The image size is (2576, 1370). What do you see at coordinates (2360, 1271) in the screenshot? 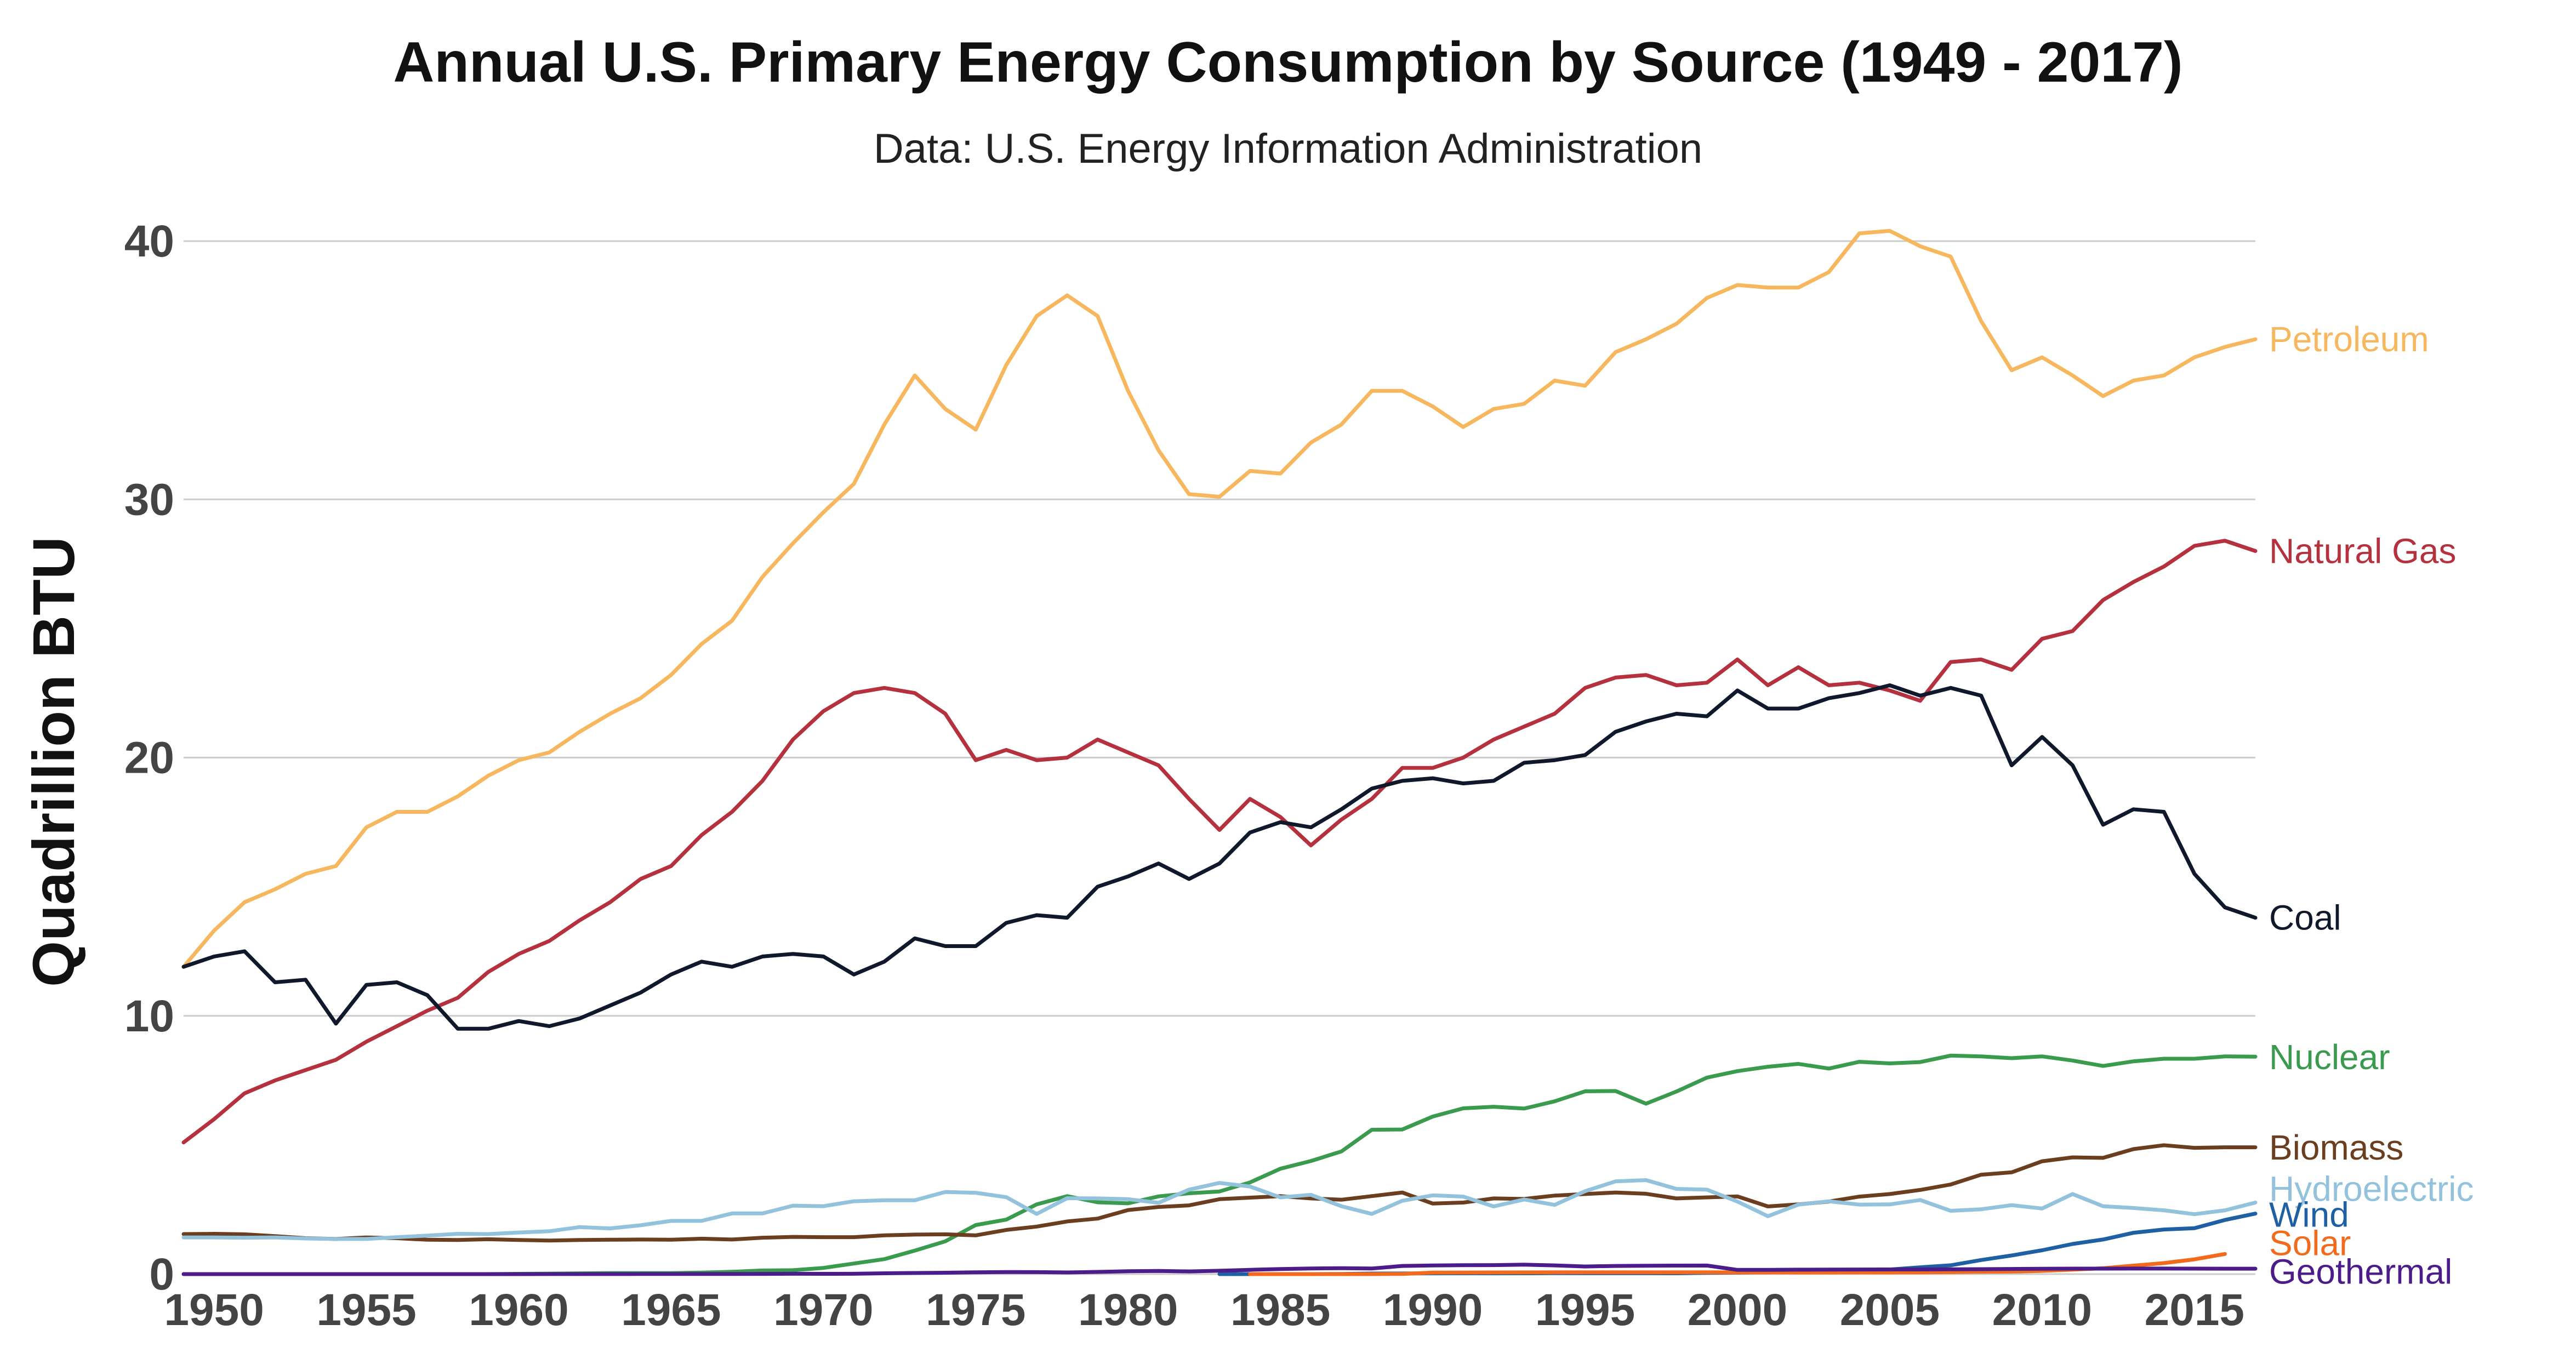
I see `series-label-geothermal: Geothermal` at bounding box center [2360, 1271].